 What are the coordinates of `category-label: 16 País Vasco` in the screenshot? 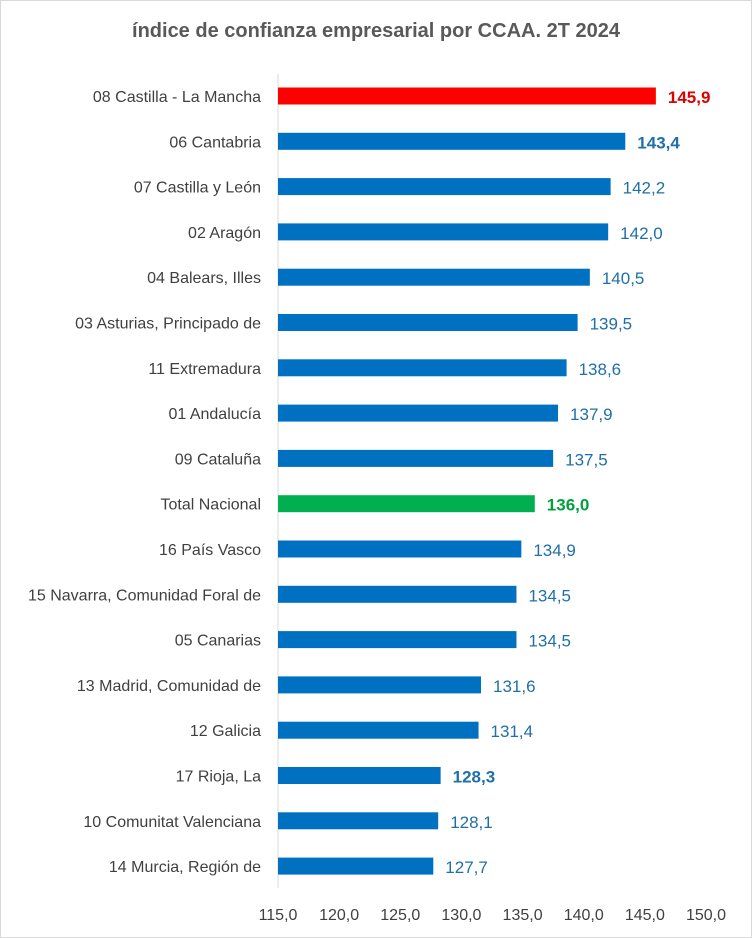 It's located at (210, 550).